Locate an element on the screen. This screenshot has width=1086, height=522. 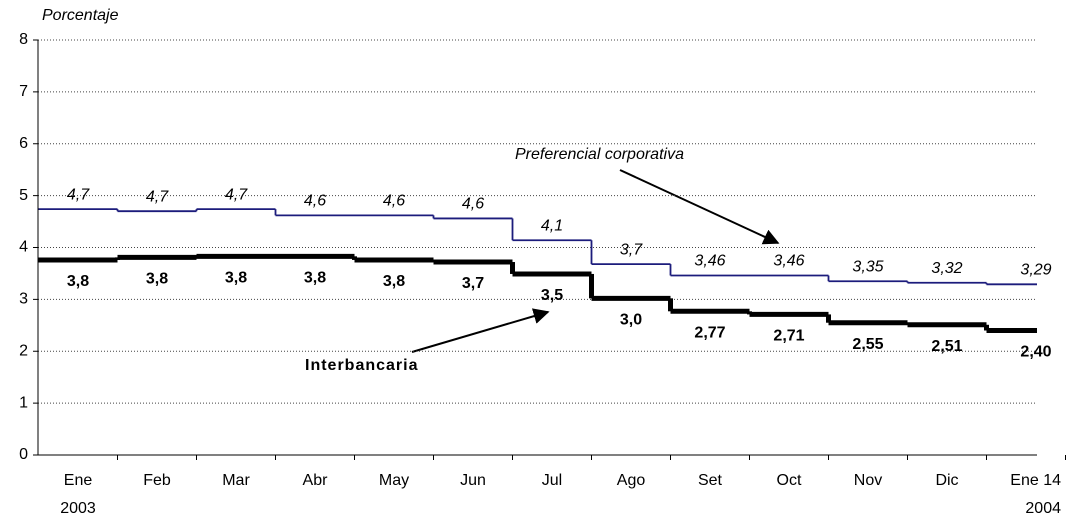
data-label: 2,40 is located at coordinates (1035, 352).